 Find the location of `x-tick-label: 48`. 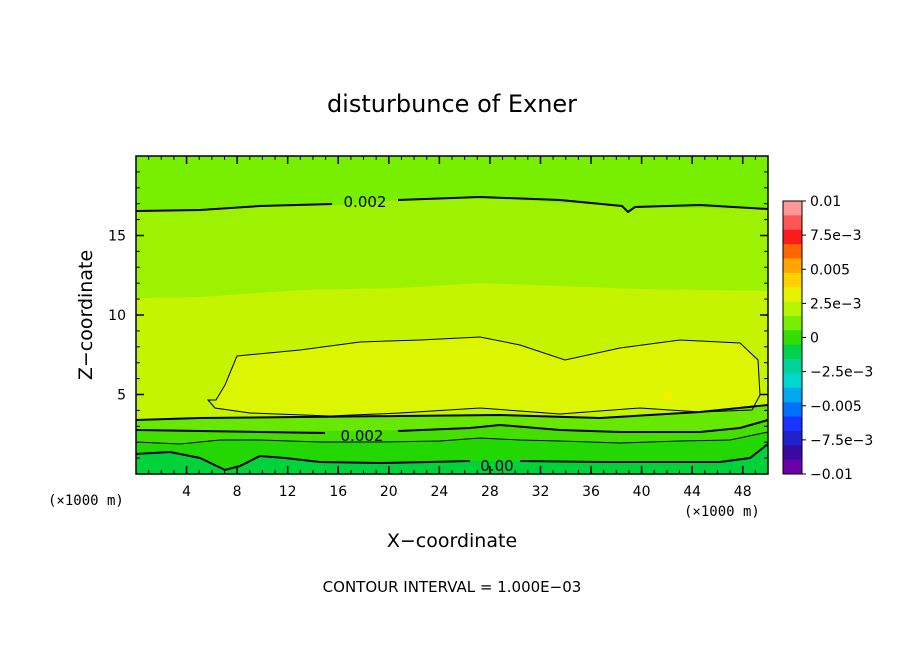

x-tick-label: 48 is located at coordinates (743, 492).